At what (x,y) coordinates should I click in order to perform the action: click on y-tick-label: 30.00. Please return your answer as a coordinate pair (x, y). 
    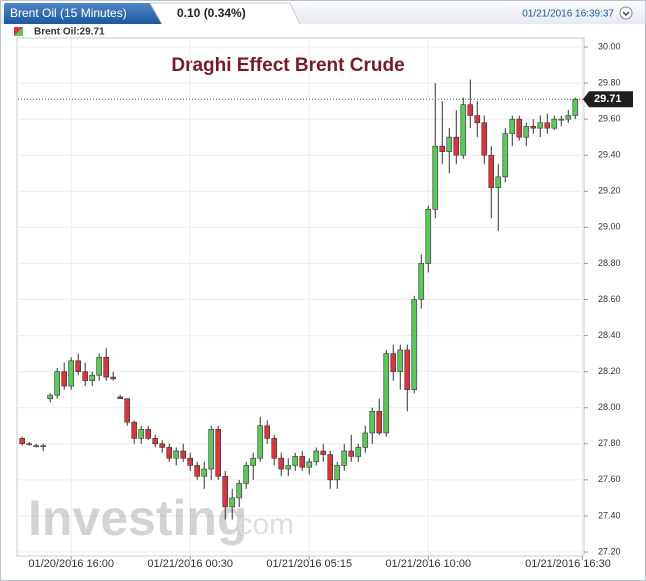
    Looking at the image, I should click on (609, 46).